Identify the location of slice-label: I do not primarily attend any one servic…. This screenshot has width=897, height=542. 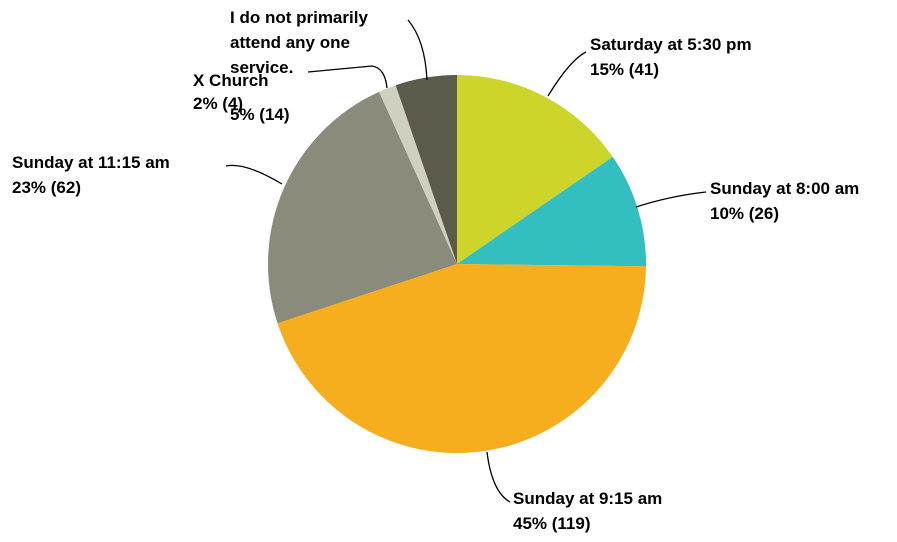
(299, 42).